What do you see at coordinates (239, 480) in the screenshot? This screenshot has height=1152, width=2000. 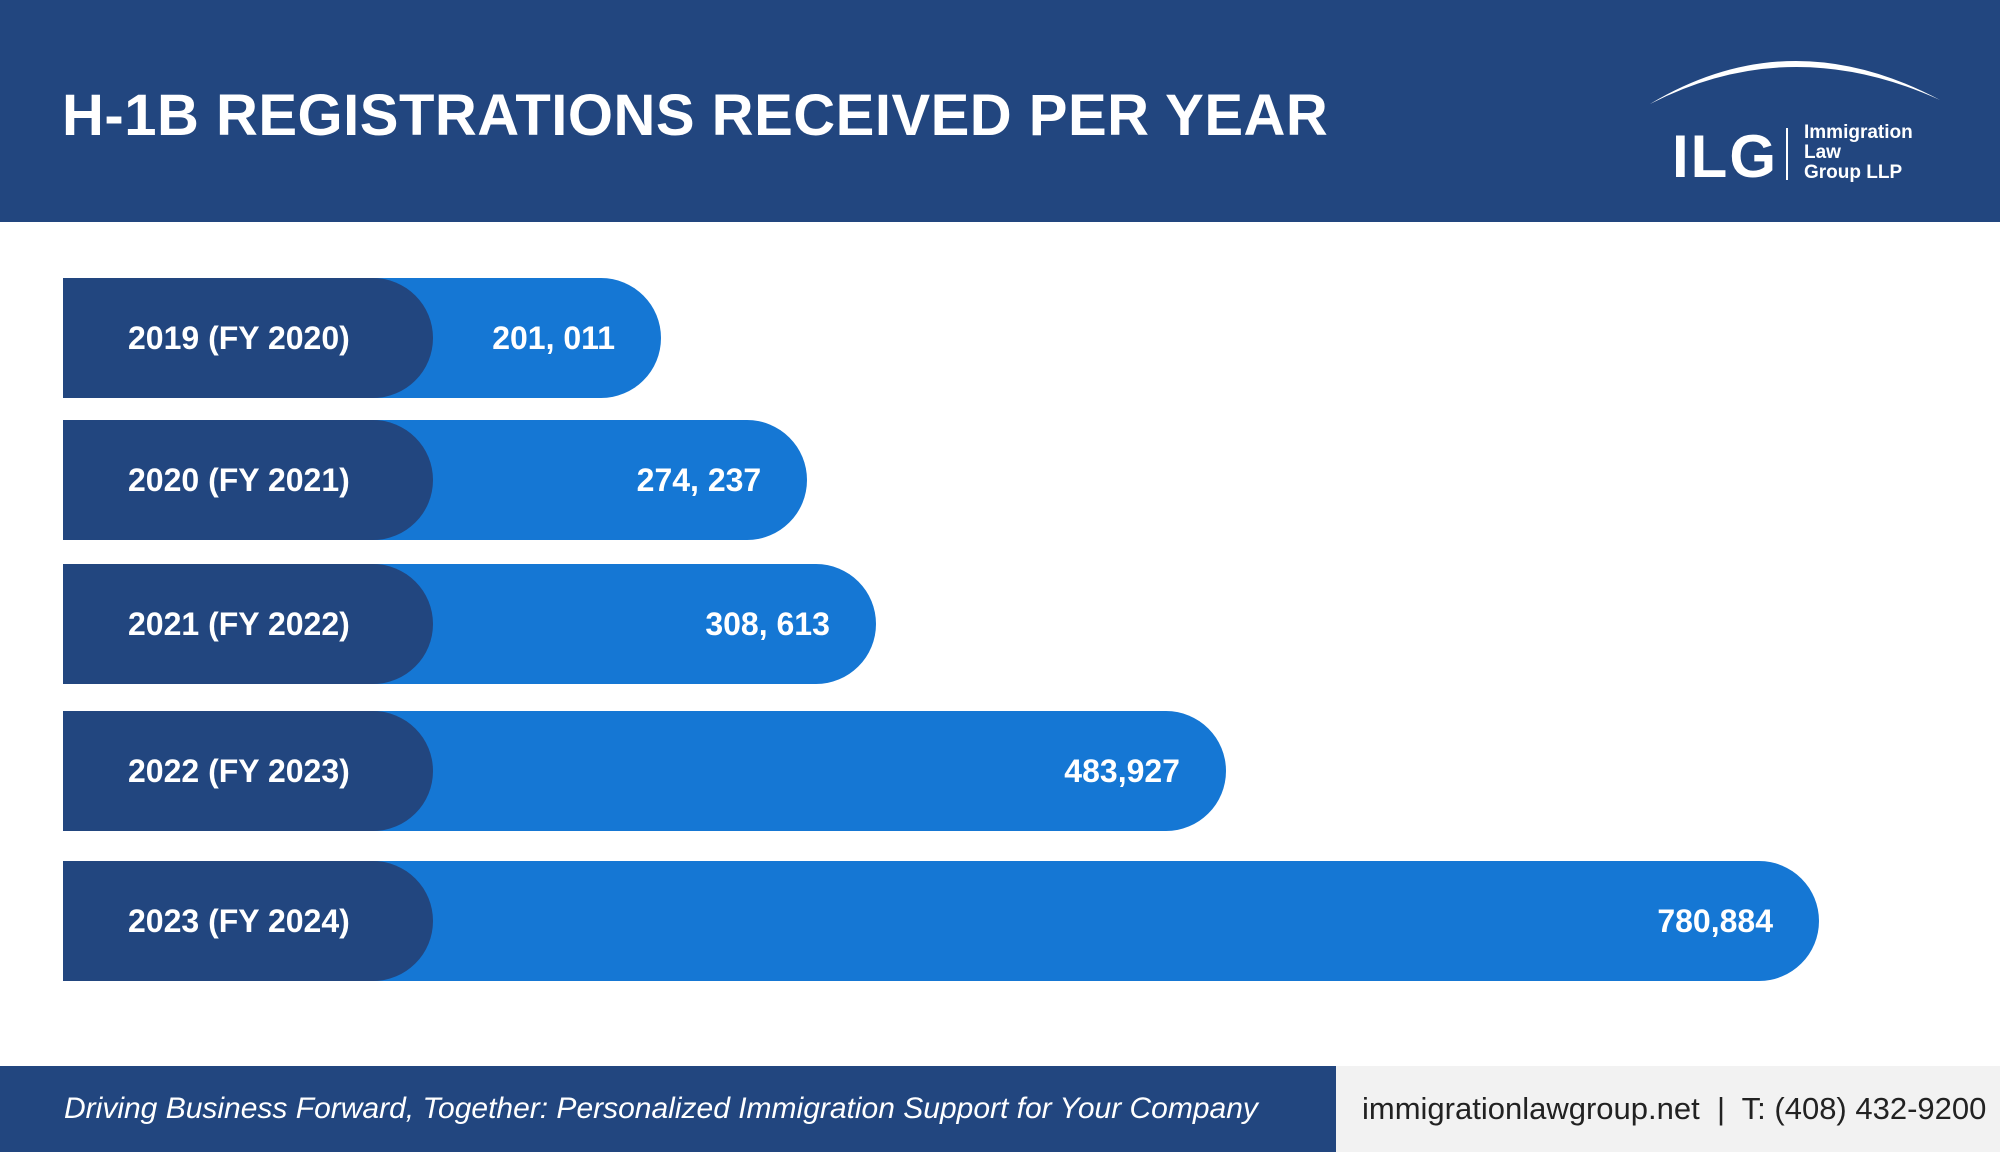 I see `category-label: 2020 (FY 2021)` at bounding box center [239, 480].